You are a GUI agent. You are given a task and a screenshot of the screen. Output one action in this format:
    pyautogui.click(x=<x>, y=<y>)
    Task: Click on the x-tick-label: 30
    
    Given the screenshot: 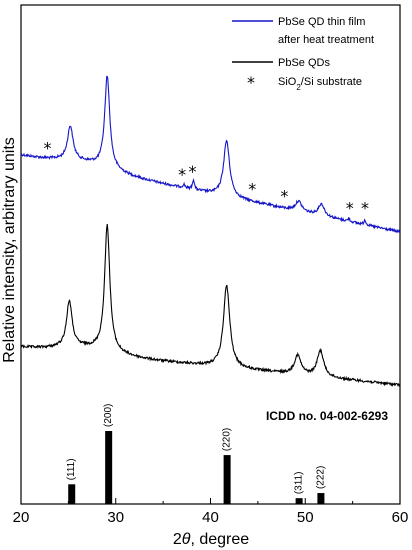 What is the action you would take?
    pyautogui.click(x=115, y=517)
    